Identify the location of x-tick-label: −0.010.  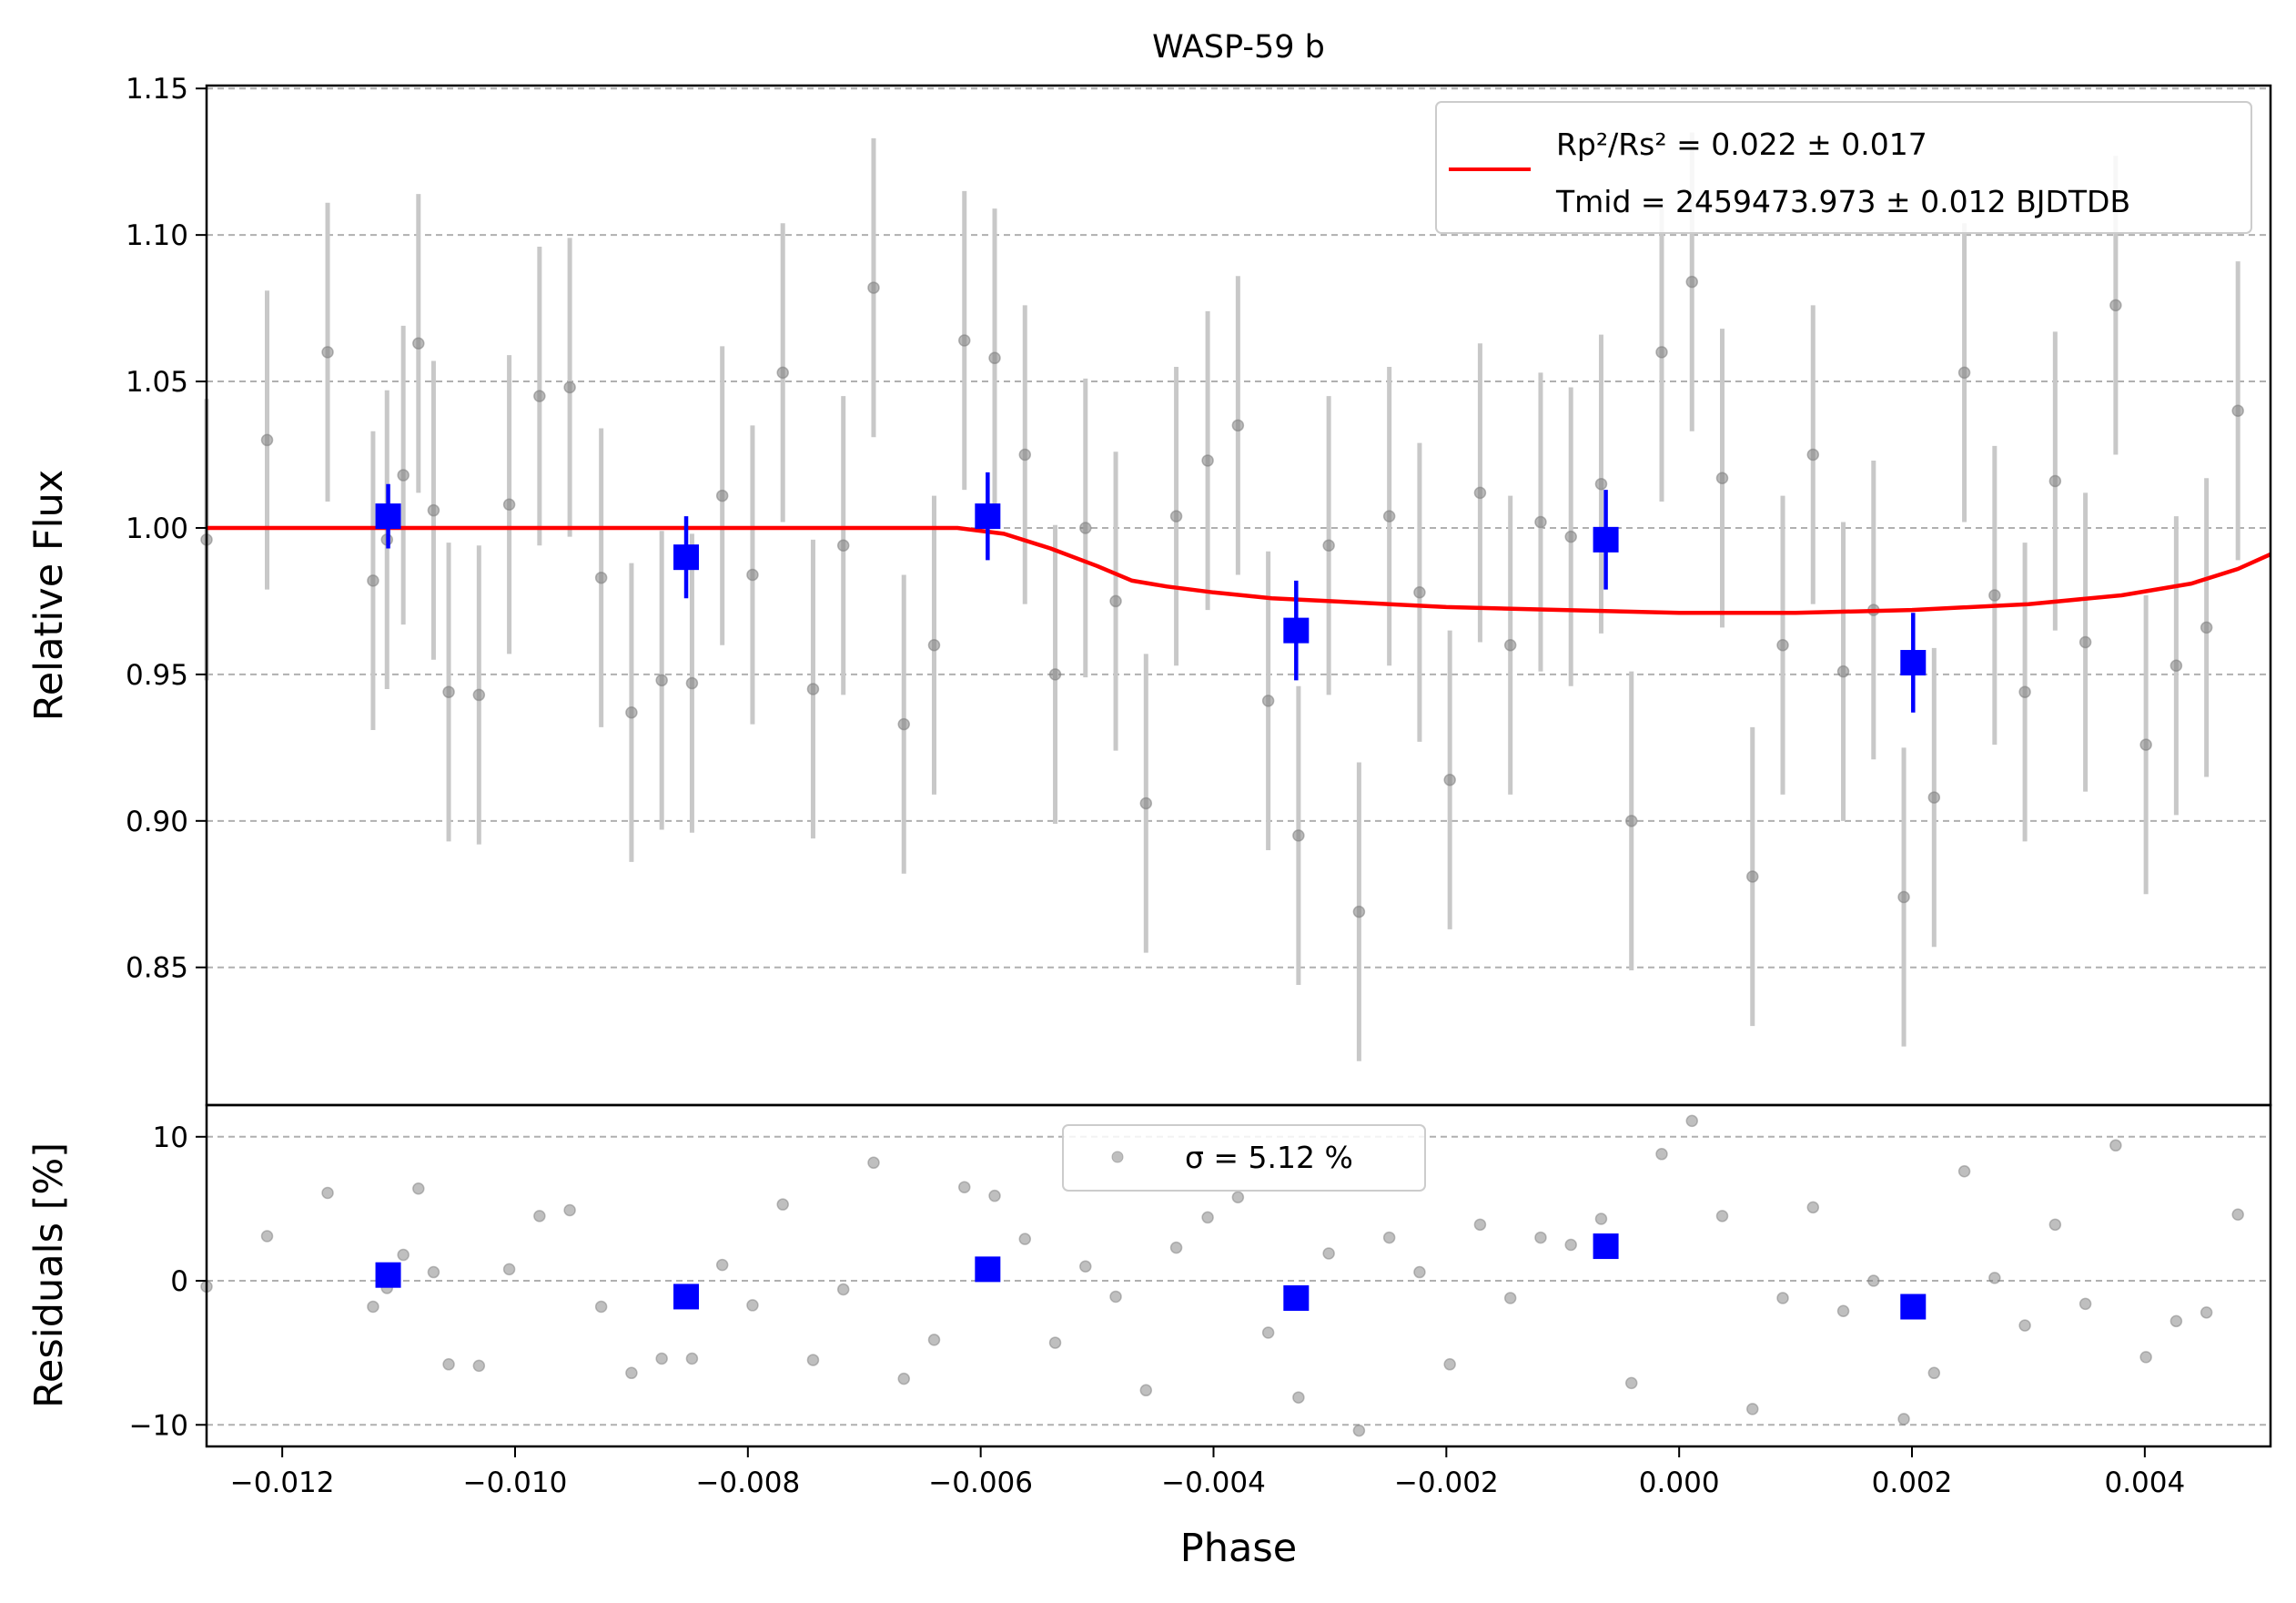
(515, 1482).